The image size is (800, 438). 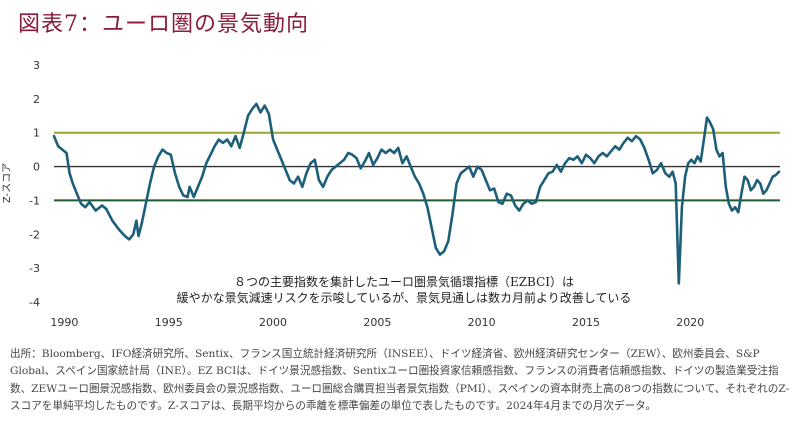 I want to click on reference-lines, so click(x=417, y=166).